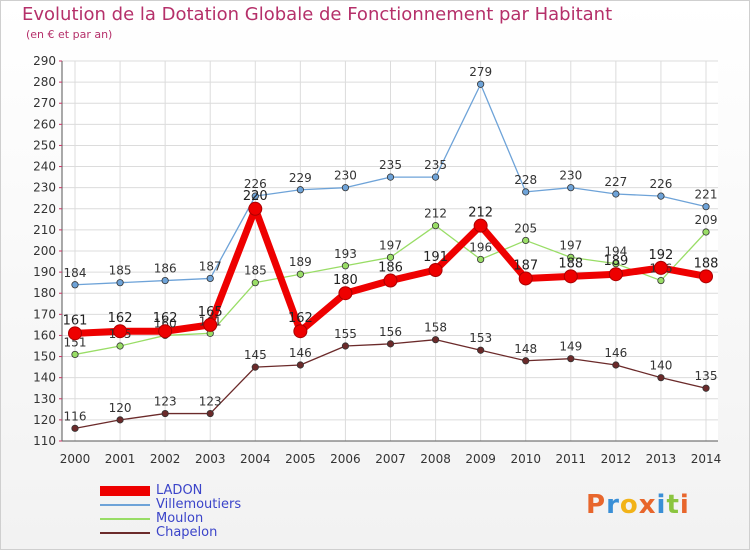  I want to click on data-label: 209, so click(706, 220).